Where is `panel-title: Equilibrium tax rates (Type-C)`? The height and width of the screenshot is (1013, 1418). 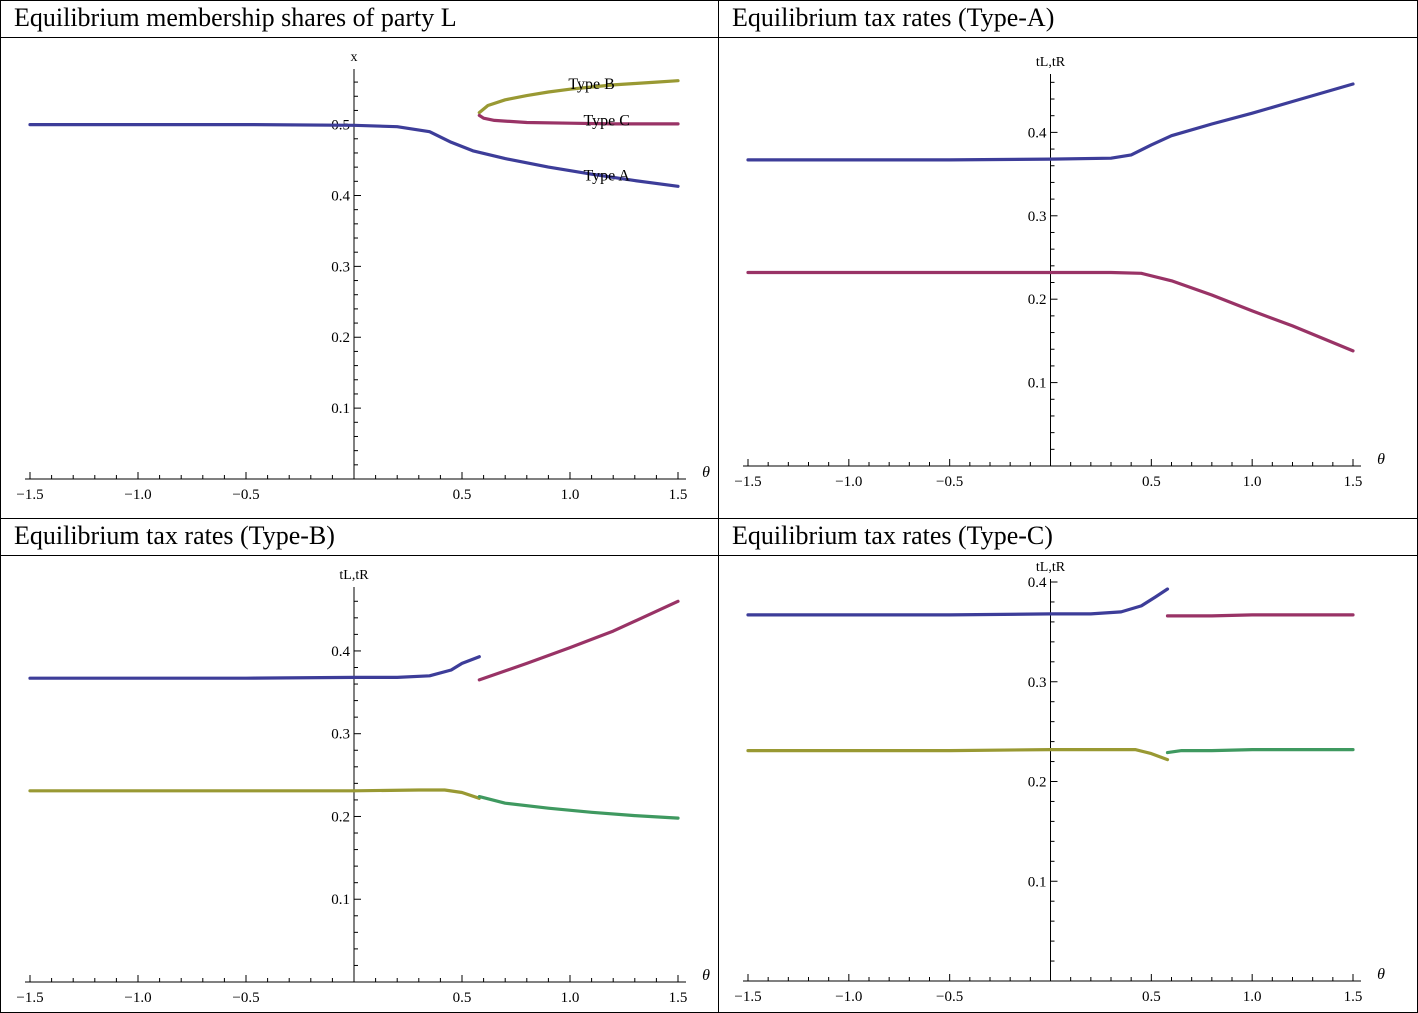
panel-title: Equilibrium tax rates (Type-C) is located at coordinates (1068, 537).